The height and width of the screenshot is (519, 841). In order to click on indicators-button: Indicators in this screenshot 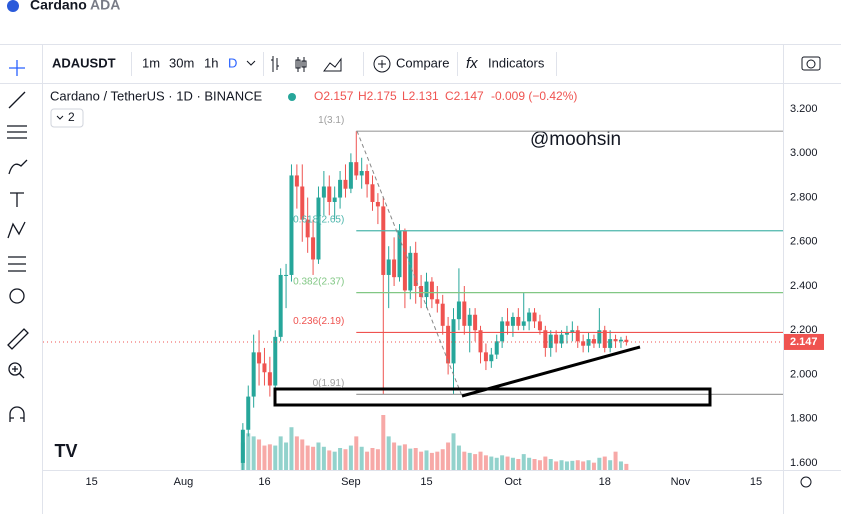, I will do `click(516, 62)`.